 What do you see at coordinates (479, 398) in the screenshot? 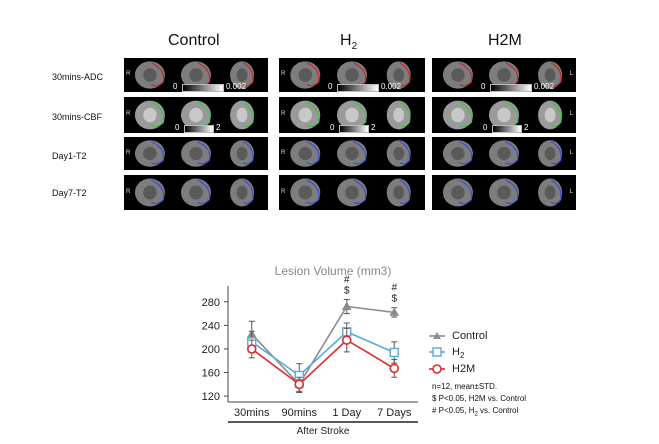
I see `note-h2m-significance: $ P<0.05, H2M vs. Control` at bounding box center [479, 398].